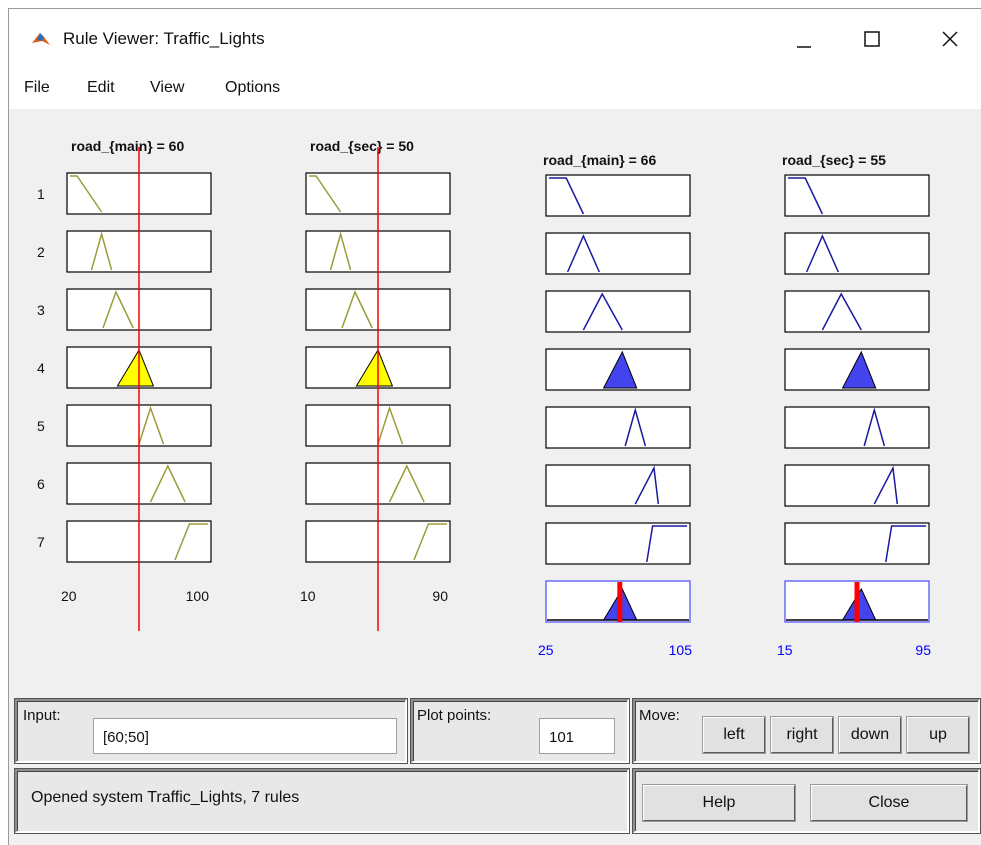 The image size is (981, 845). I want to click on input-panel: Input: [60;50], so click(211, 731).